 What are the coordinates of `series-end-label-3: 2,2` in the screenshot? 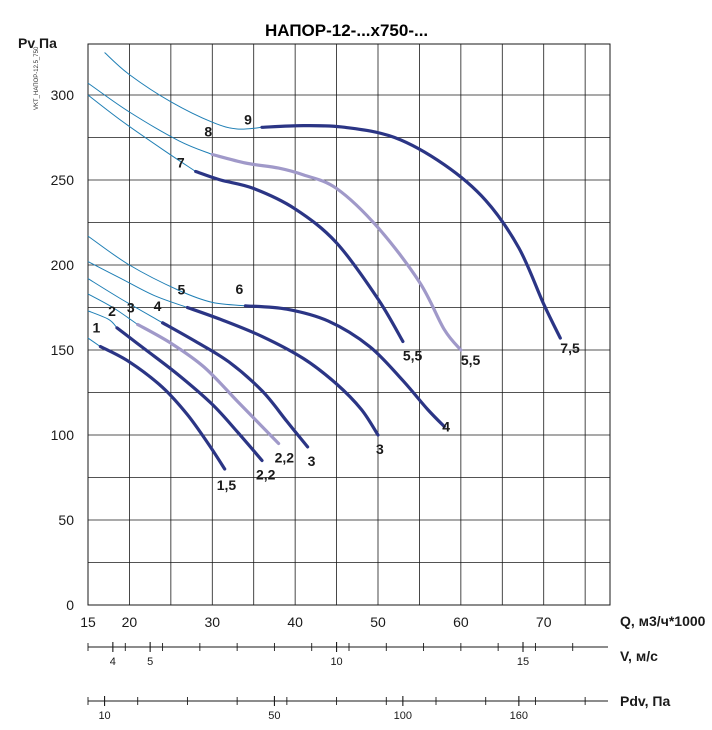 It's located at (285, 458).